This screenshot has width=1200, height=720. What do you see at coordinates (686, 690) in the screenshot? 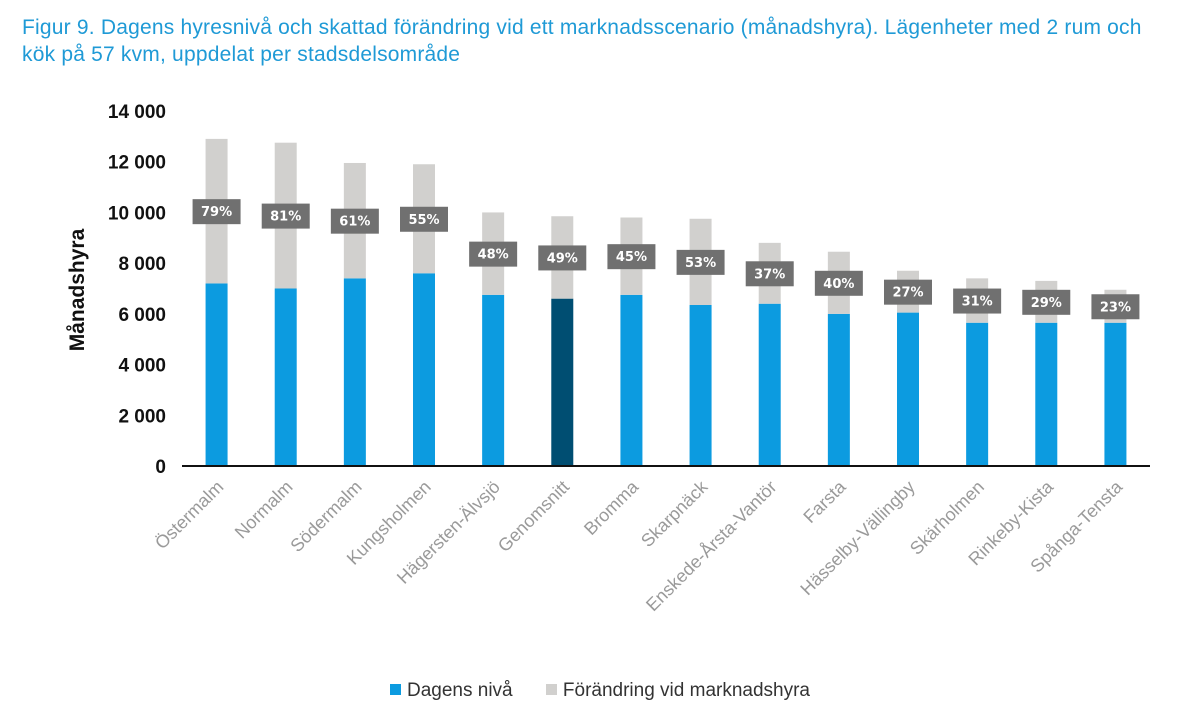
I see `legend-label-change: Förändring vid marknadshyra` at bounding box center [686, 690].